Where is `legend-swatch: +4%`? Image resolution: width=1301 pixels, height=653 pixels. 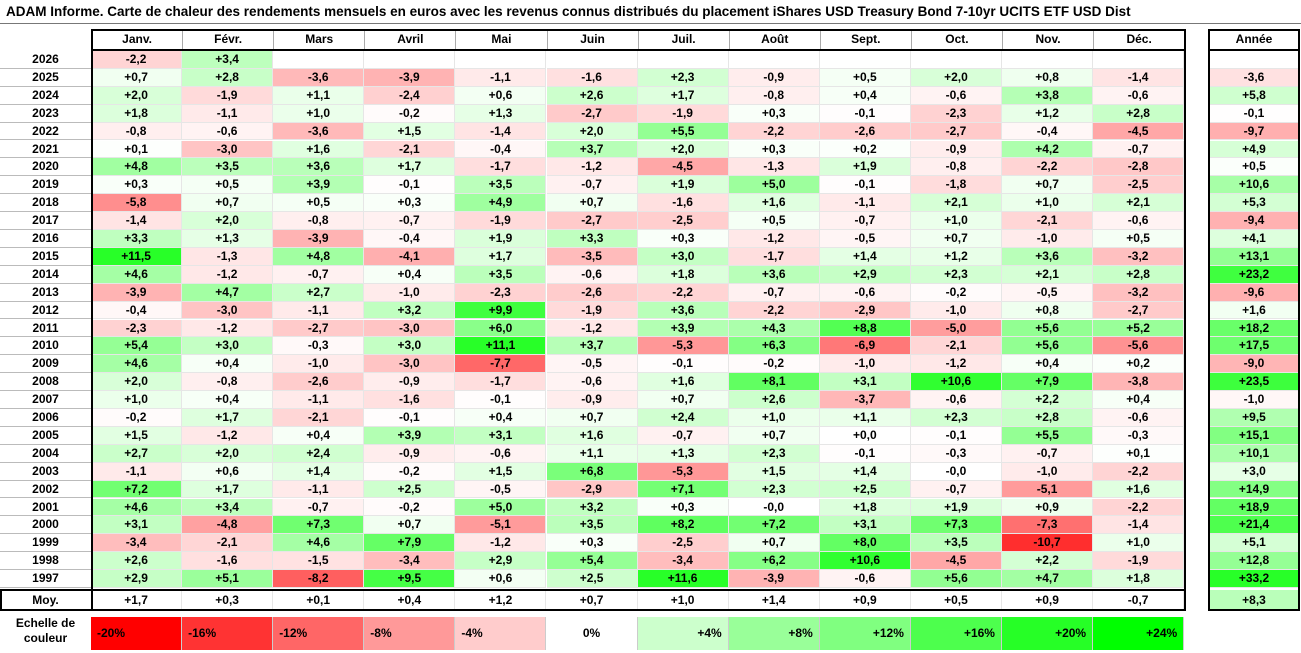 legend-swatch: +4% is located at coordinates (683, 633).